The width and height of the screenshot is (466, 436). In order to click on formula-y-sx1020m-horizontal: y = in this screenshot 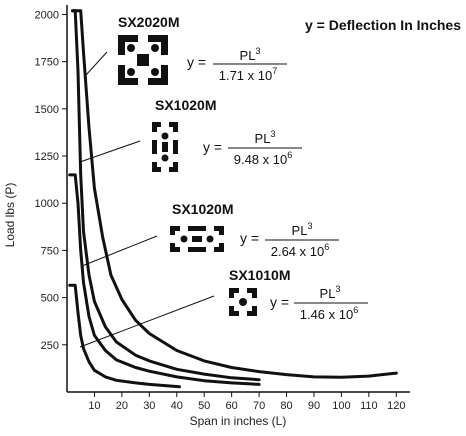, I will do `click(249, 238)`.